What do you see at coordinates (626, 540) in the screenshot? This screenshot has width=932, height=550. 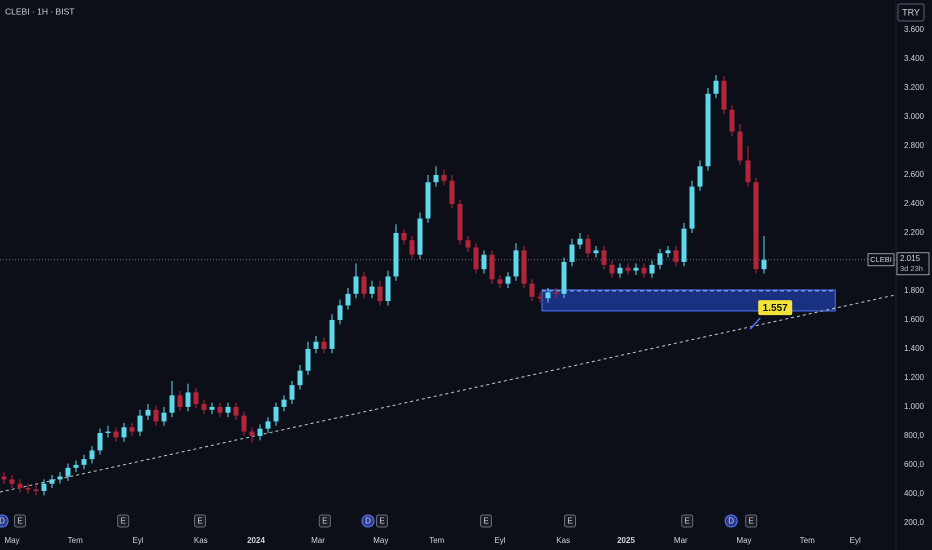 I see `x-tick-label: 2025` at bounding box center [626, 540].